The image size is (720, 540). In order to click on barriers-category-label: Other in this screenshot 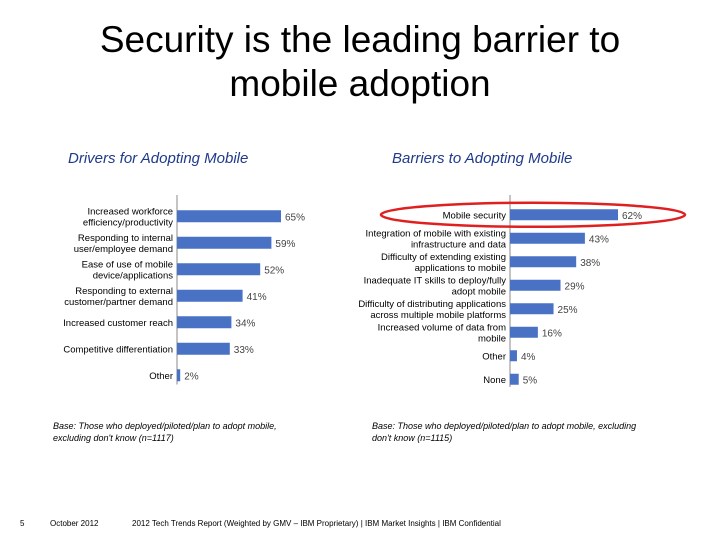, I will do `click(494, 356)`.